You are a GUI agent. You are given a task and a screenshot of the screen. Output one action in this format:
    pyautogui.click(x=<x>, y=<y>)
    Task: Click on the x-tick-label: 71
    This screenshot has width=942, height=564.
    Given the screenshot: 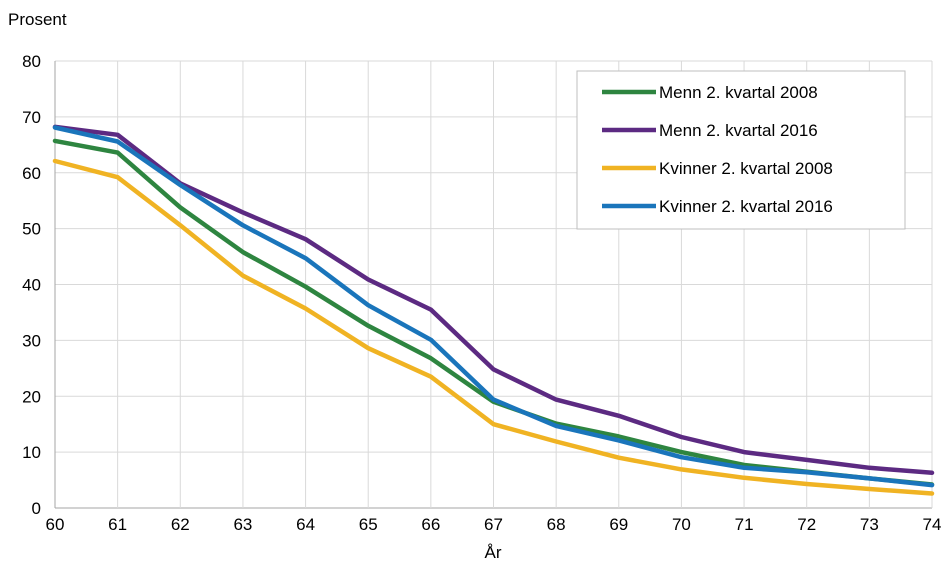 What is the action you would take?
    pyautogui.click(x=744, y=524)
    